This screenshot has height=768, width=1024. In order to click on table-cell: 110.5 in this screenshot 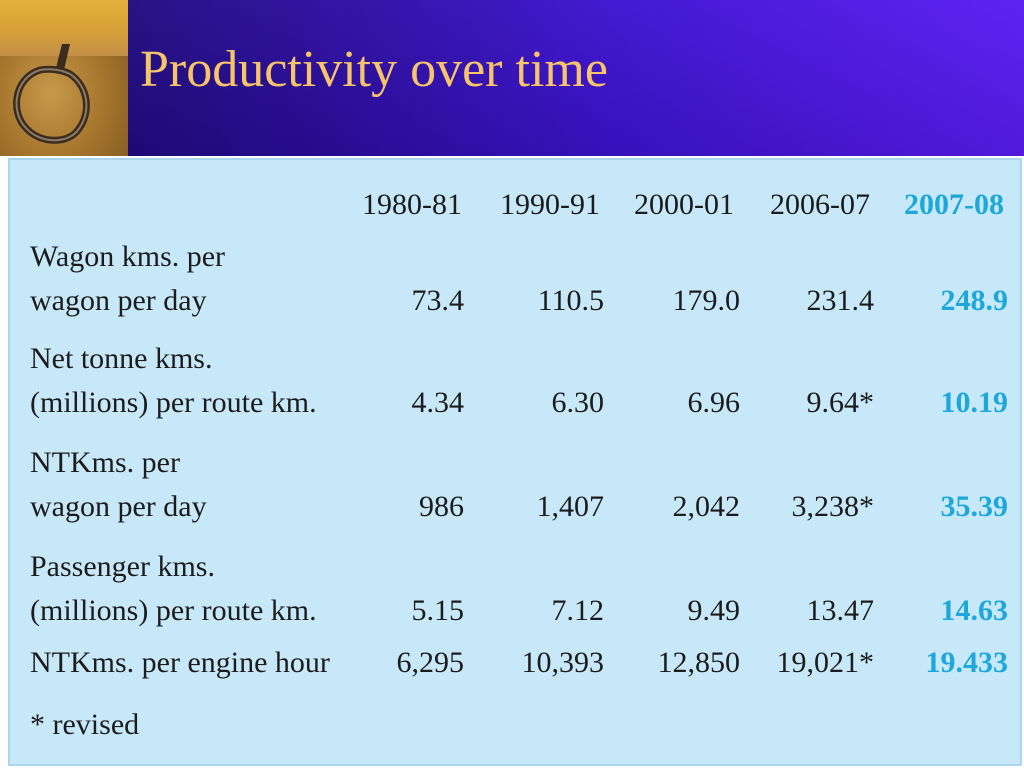, I will do `click(570, 300)`.